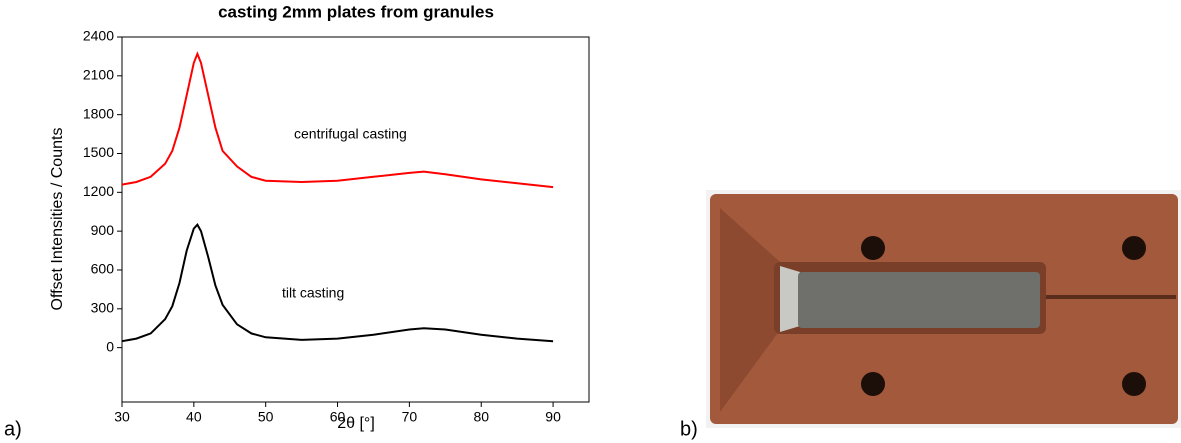 The height and width of the screenshot is (443, 1181). What do you see at coordinates (356, 11) in the screenshot?
I see `chart-title: casting 2mm plates from granules` at bounding box center [356, 11].